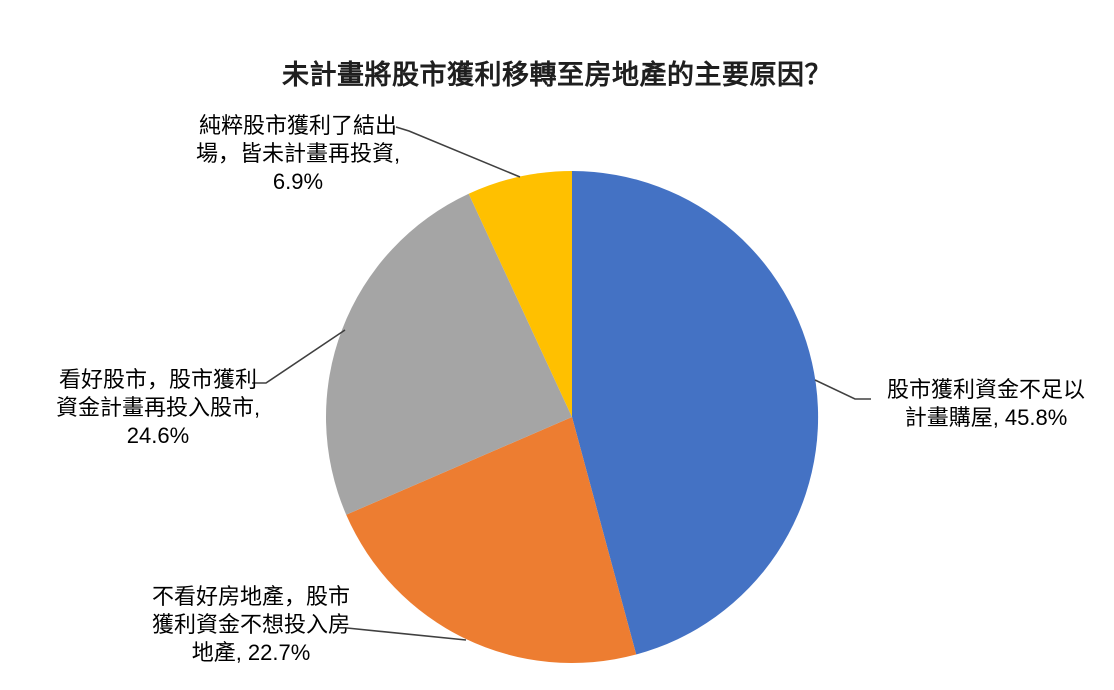 This screenshot has height=690, width=1114. Describe the element at coordinates (297, 125) in the screenshot. I see `label-line: 純粹股市獲利了結出` at that location.